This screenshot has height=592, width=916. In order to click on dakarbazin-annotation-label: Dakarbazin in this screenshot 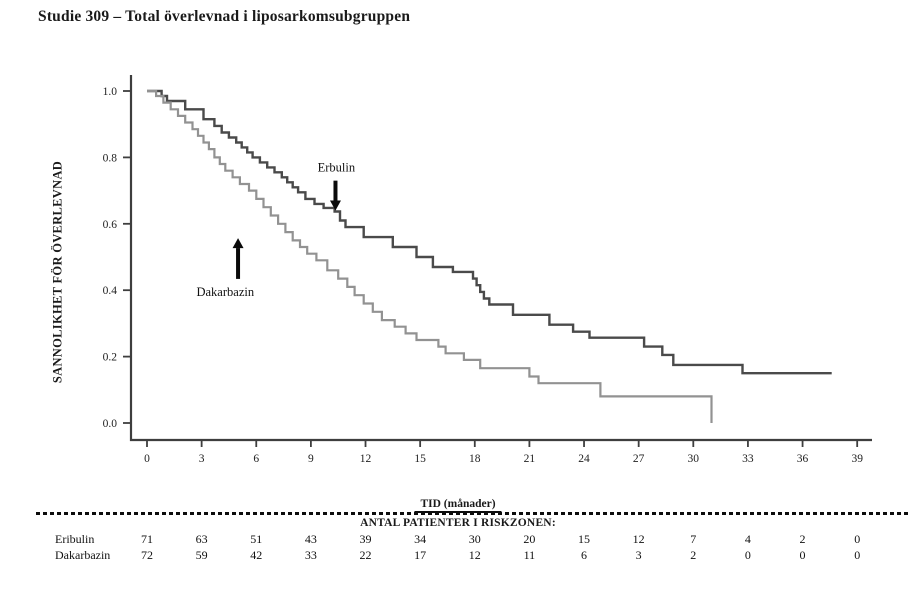, I will do `click(225, 292)`.